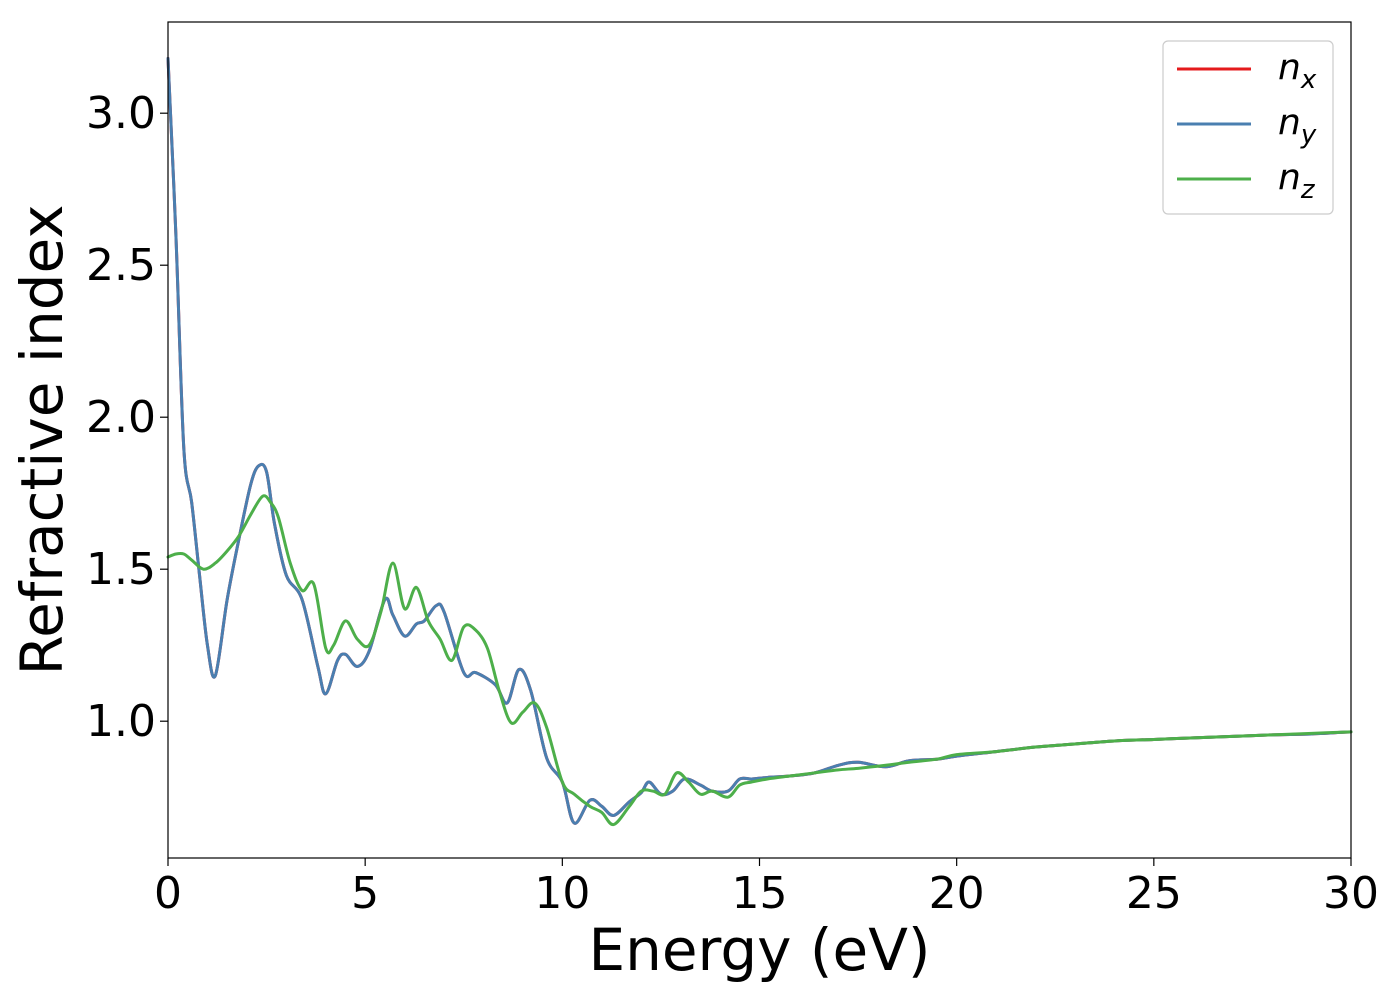 Image resolution: width=1400 pixels, height=1000 pixels. What do you see at coordinates (121, 569) in the screenshot?
I see `y-tick-label: 1.5` at bounding box center [121, 569].